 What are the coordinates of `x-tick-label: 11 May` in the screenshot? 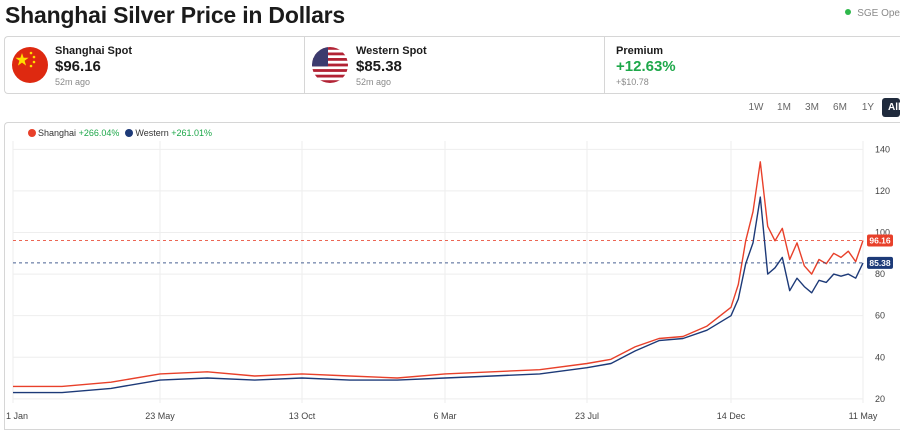 It's located at (863, 416).